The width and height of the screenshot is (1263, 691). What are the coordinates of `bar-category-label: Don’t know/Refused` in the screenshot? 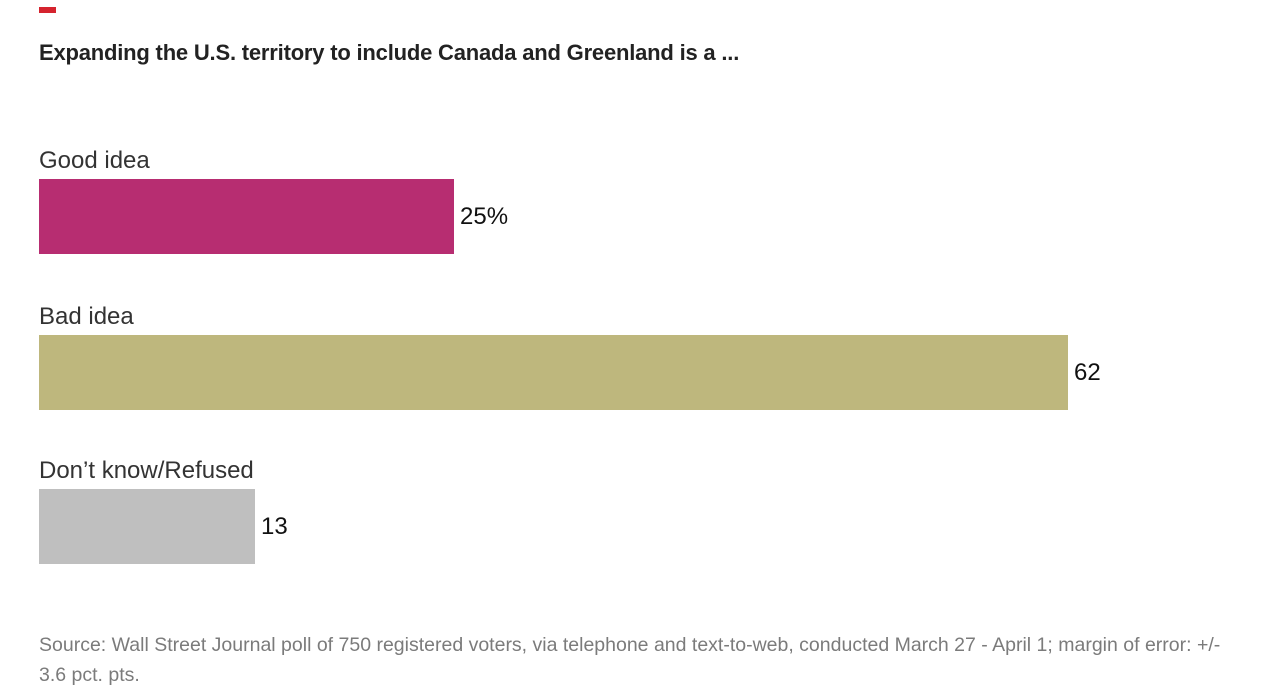 It's located at (146, 470).